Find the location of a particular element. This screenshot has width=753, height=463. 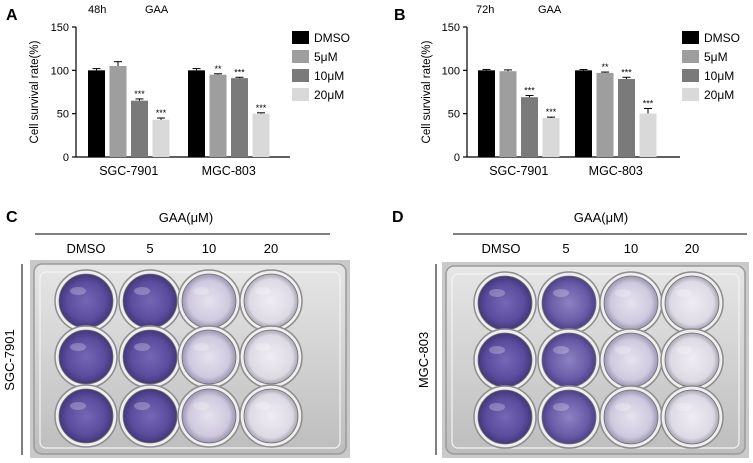

agent-label: GAA is located at coordinates (550, 10).